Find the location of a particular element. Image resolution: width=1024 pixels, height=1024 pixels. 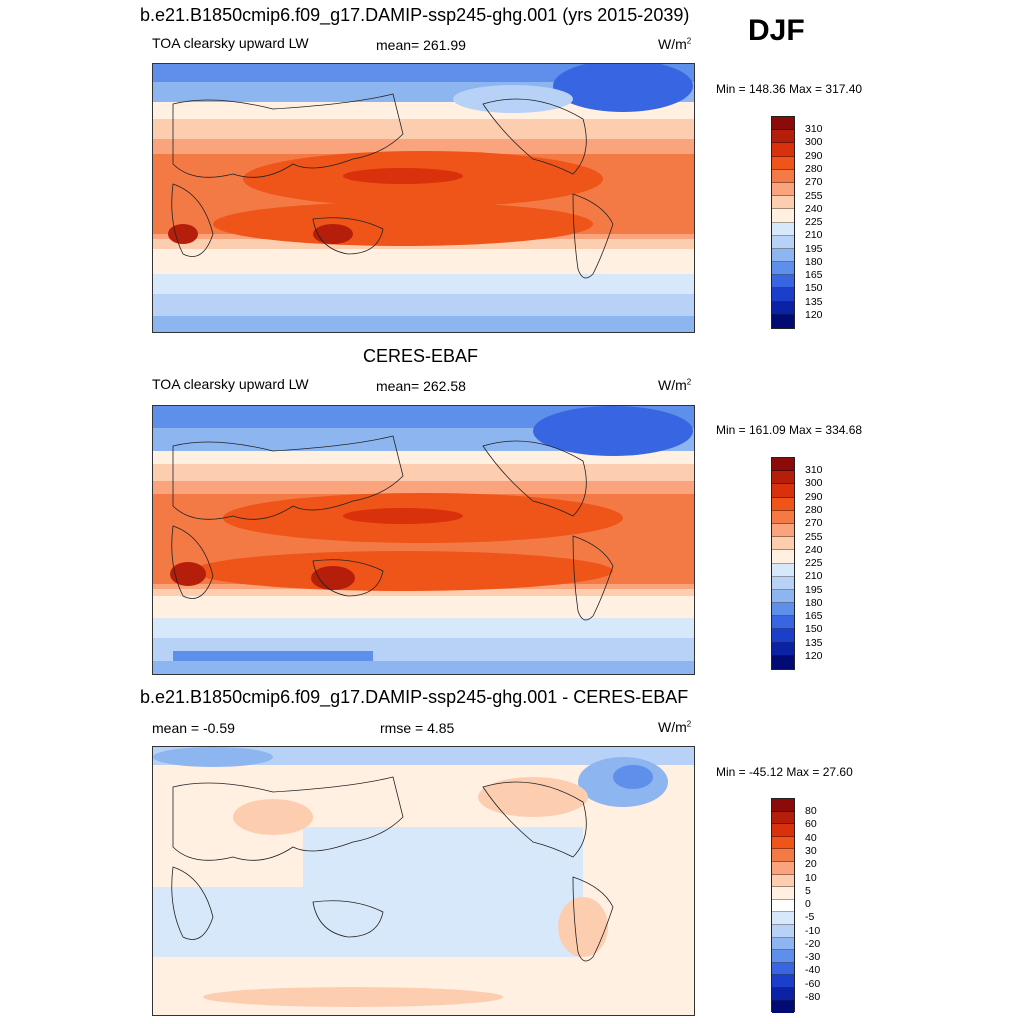

panel-1-minmax: Min = 148.36 Max = 317.40 is located at coordinates (789, 89).